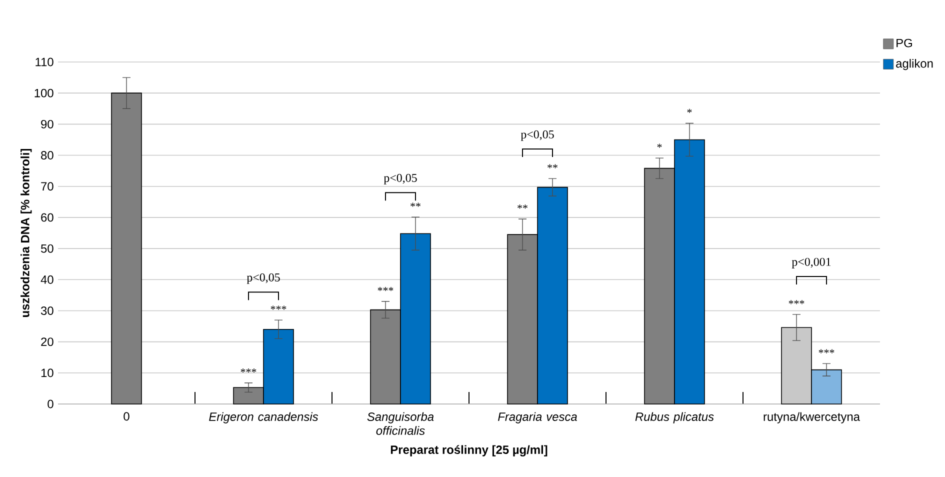 The width and height of the screenshot is (945, 477). Describe the element at coordinates (400, 423) in the screenshot. I see `x-tick-label: Sanguisorba officinalis` at that location.